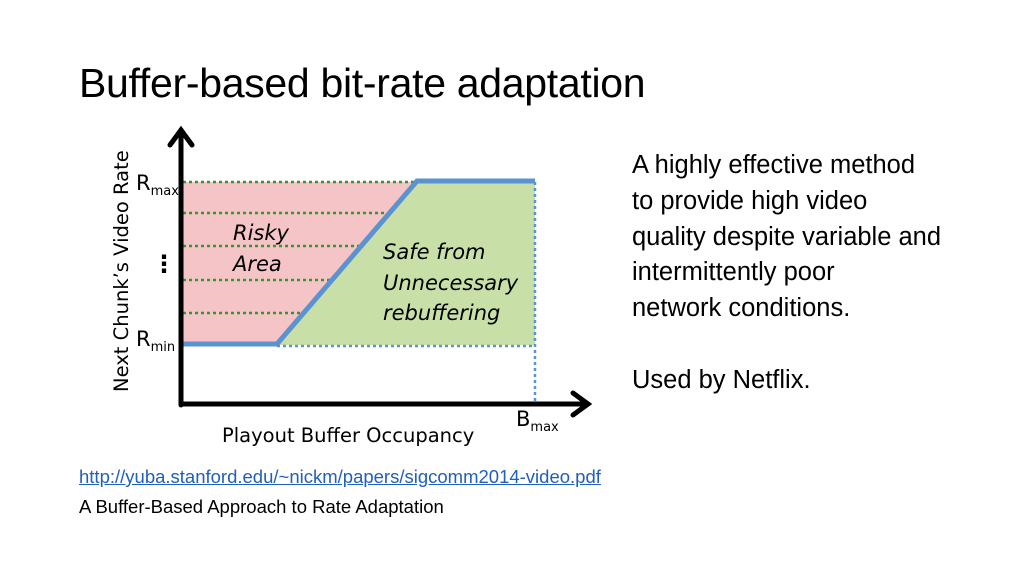 Image resolution: width=1024 pixels, height=576 pixels. What do you see at coordinates (348, 435) in the screenshot?
I see `x-axis-label: Playout Buffer Occupancy` at bounding box center [348, 435].